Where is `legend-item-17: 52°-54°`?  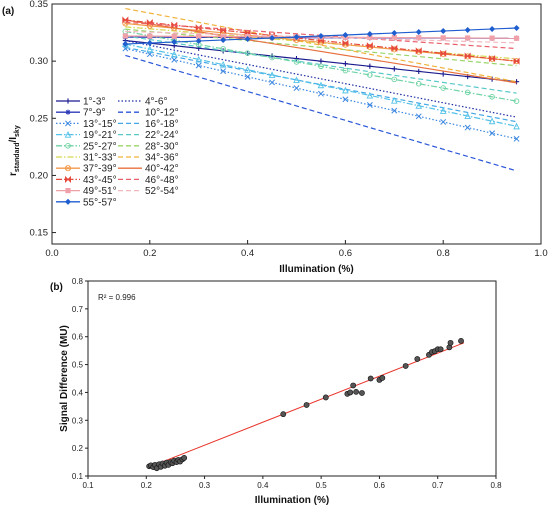
legend-item-17: 52°-54° is located at coordinates (148, 191).